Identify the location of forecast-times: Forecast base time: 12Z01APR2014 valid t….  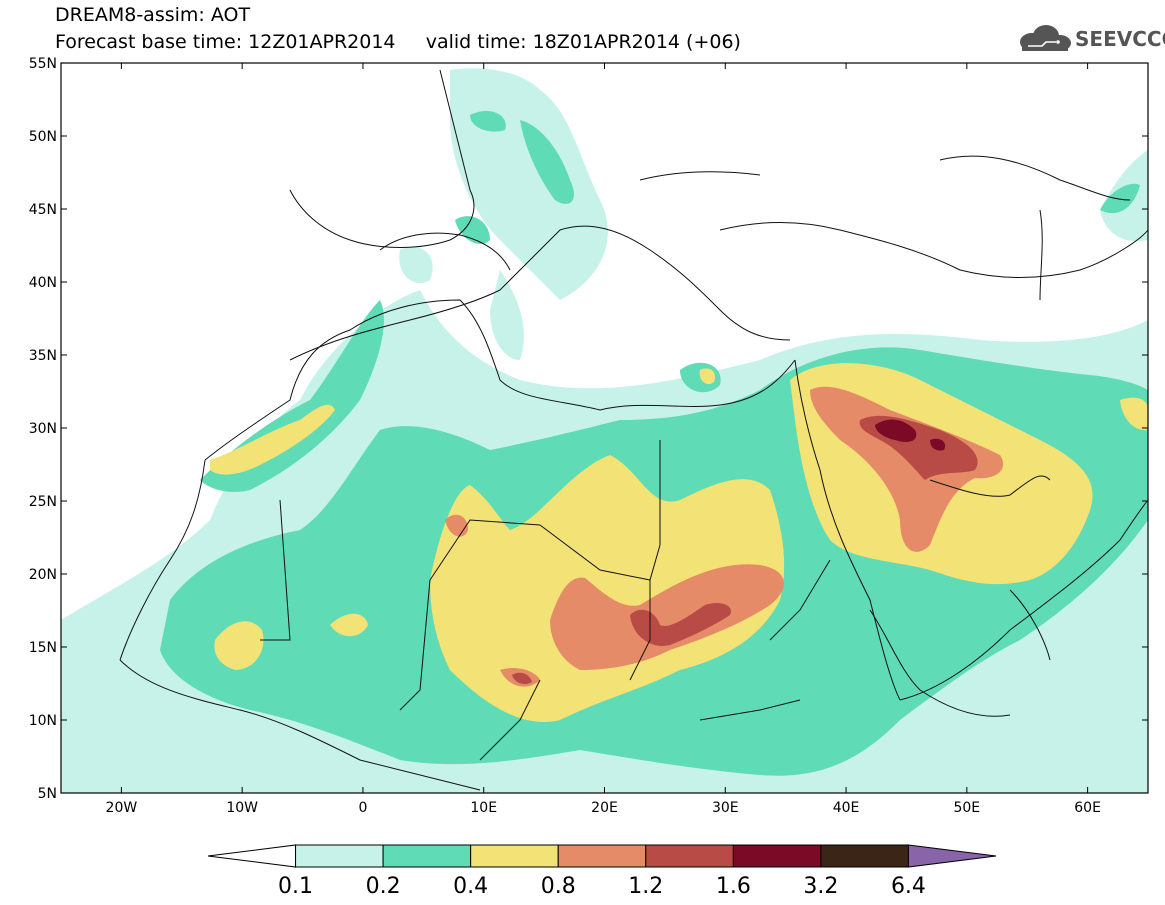
(398, 42).